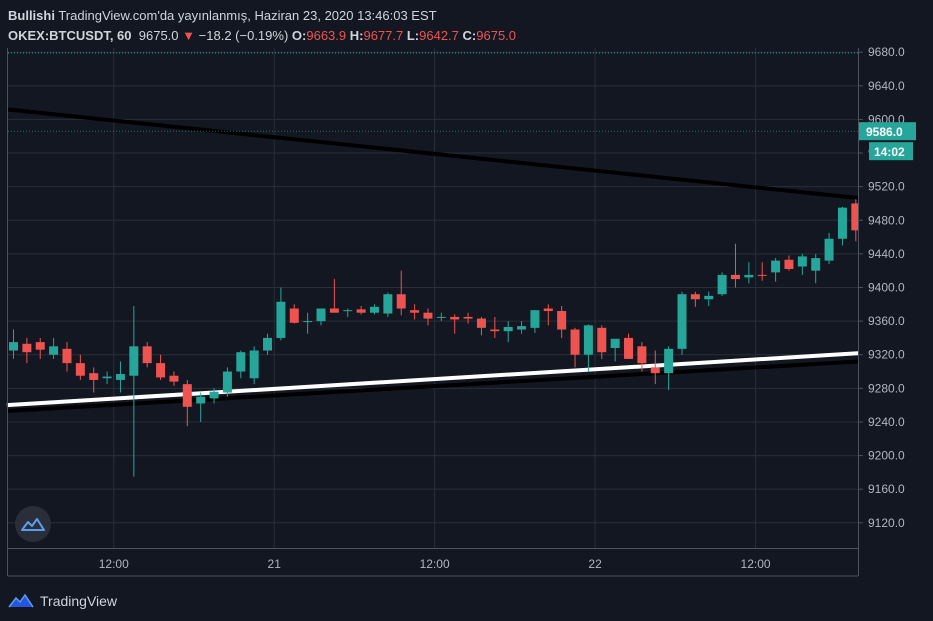 The height and width of the screenshot is (621, 933). What do you see at coordinates (33, 524) in the screenshot?
I see `tradingview-watermark-icon` at bounding box center [33, 524].